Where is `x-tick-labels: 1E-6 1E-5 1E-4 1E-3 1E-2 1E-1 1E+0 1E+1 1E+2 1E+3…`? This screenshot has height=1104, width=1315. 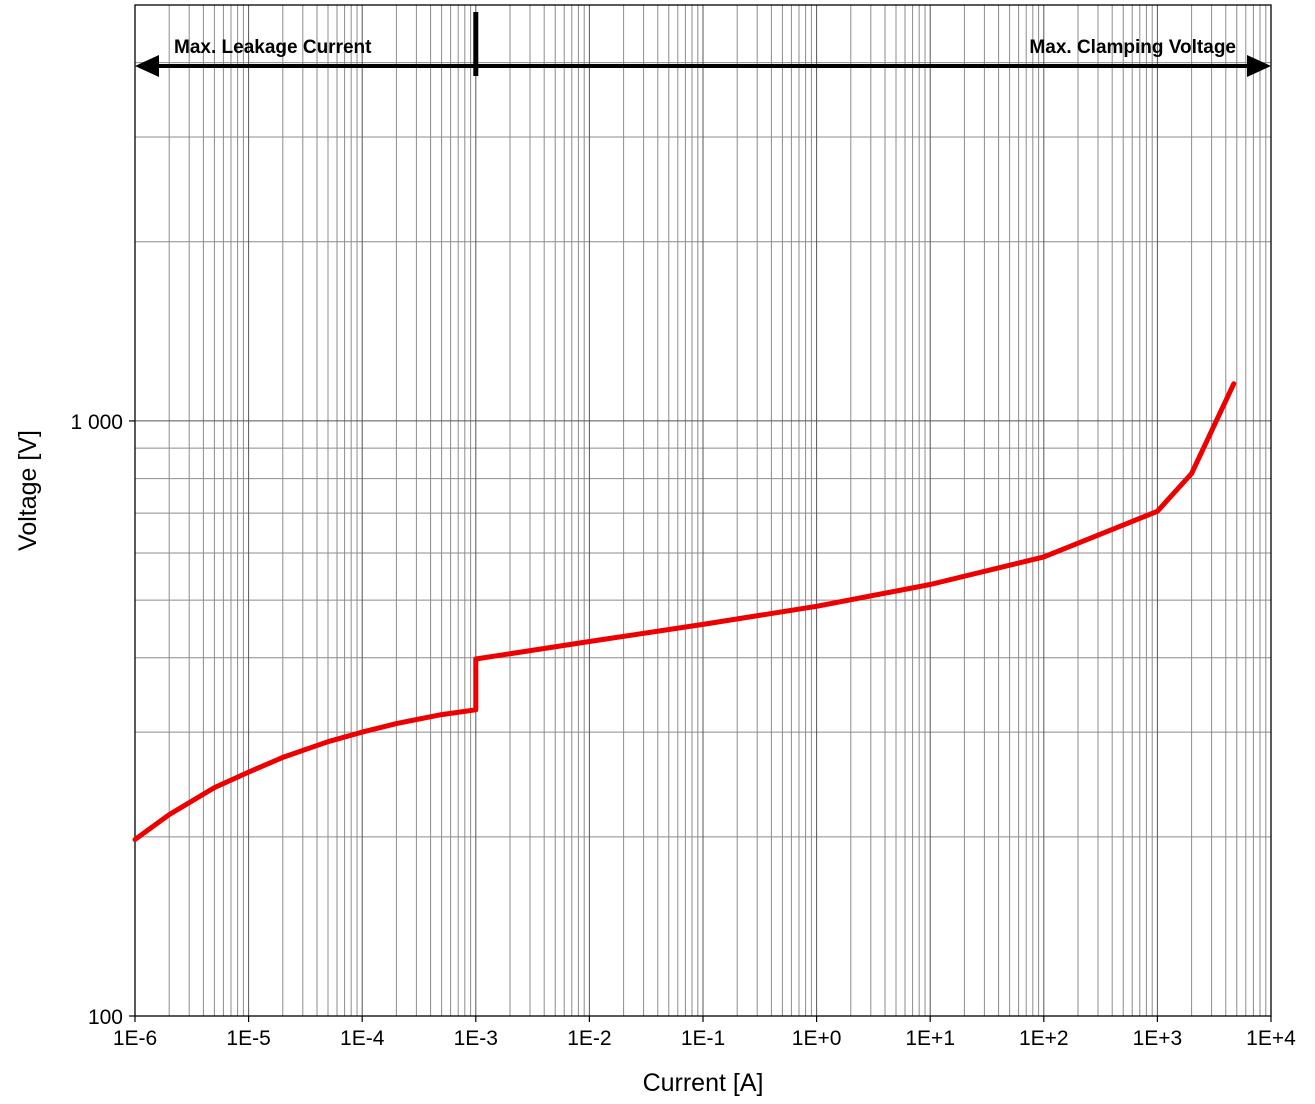 x-tick-labels: 1E-6 1E-5 1E-4 1E-3 1E-2 1E-1 1E+0 1E+1 1E+2 1E+3… is located at coordinates (704, 1038).